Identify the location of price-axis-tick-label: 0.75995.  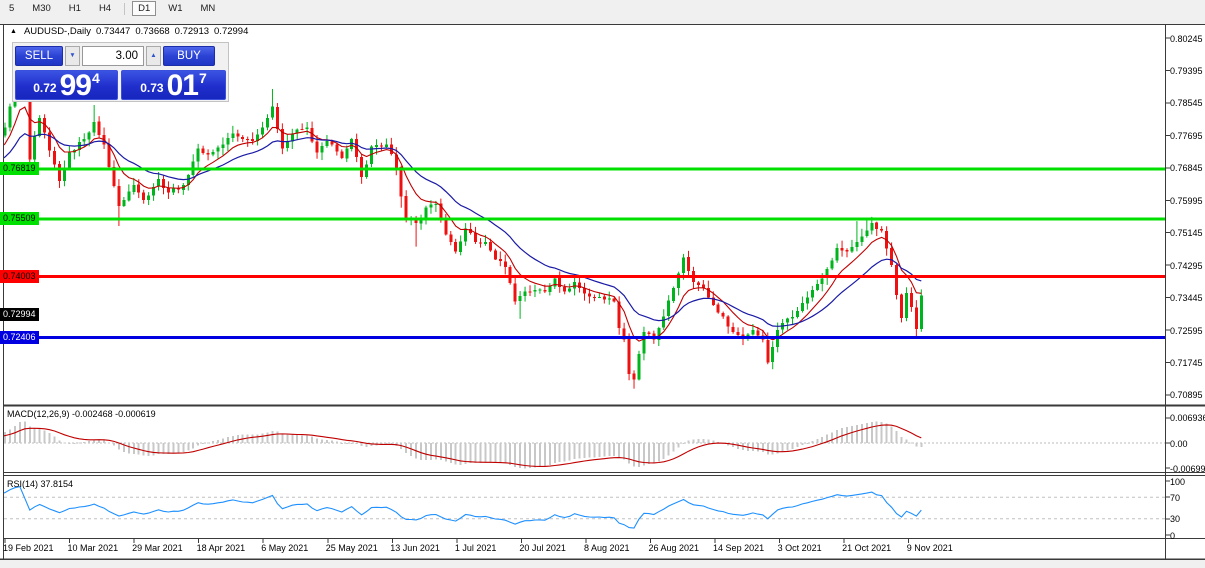
(1186, 200).